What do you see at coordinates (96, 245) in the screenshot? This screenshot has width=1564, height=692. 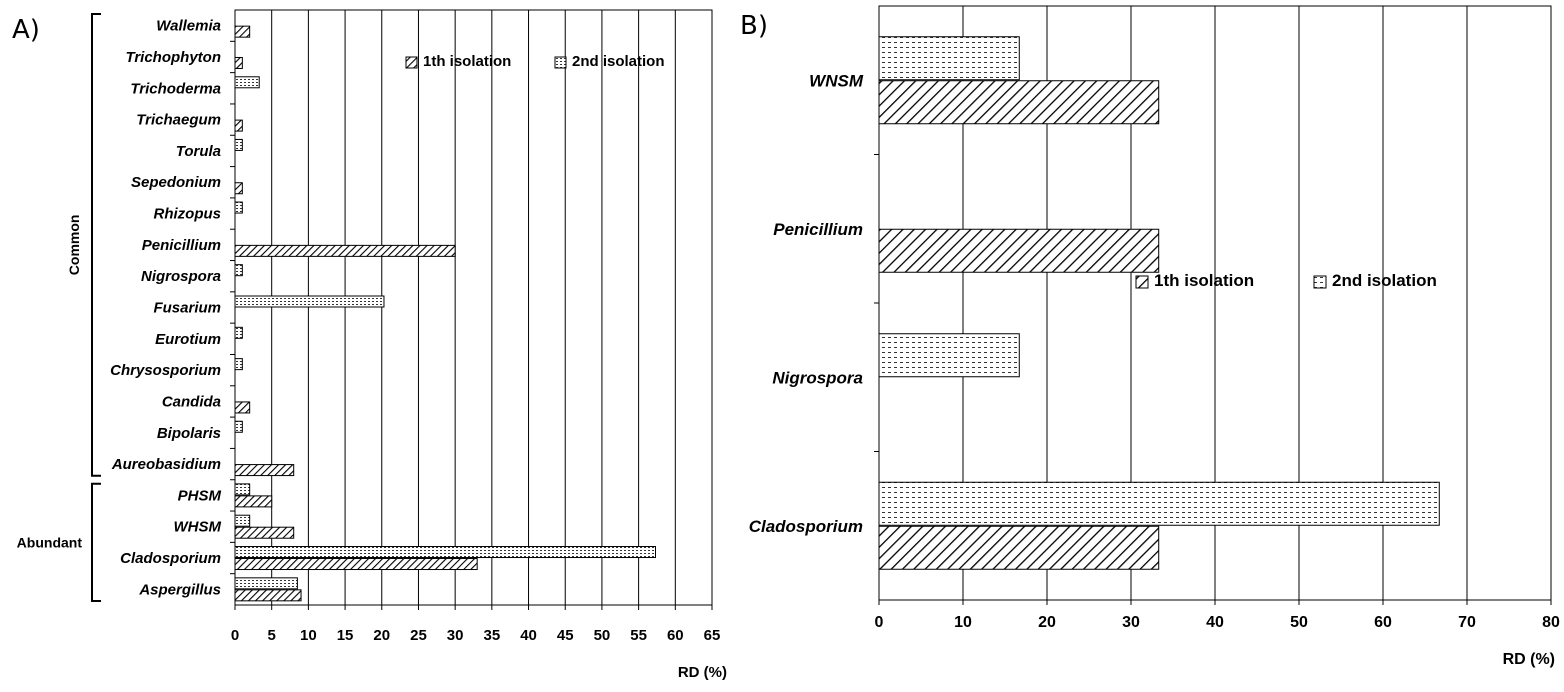 I see `group-bracket-common` at bounding box center [96, 245].